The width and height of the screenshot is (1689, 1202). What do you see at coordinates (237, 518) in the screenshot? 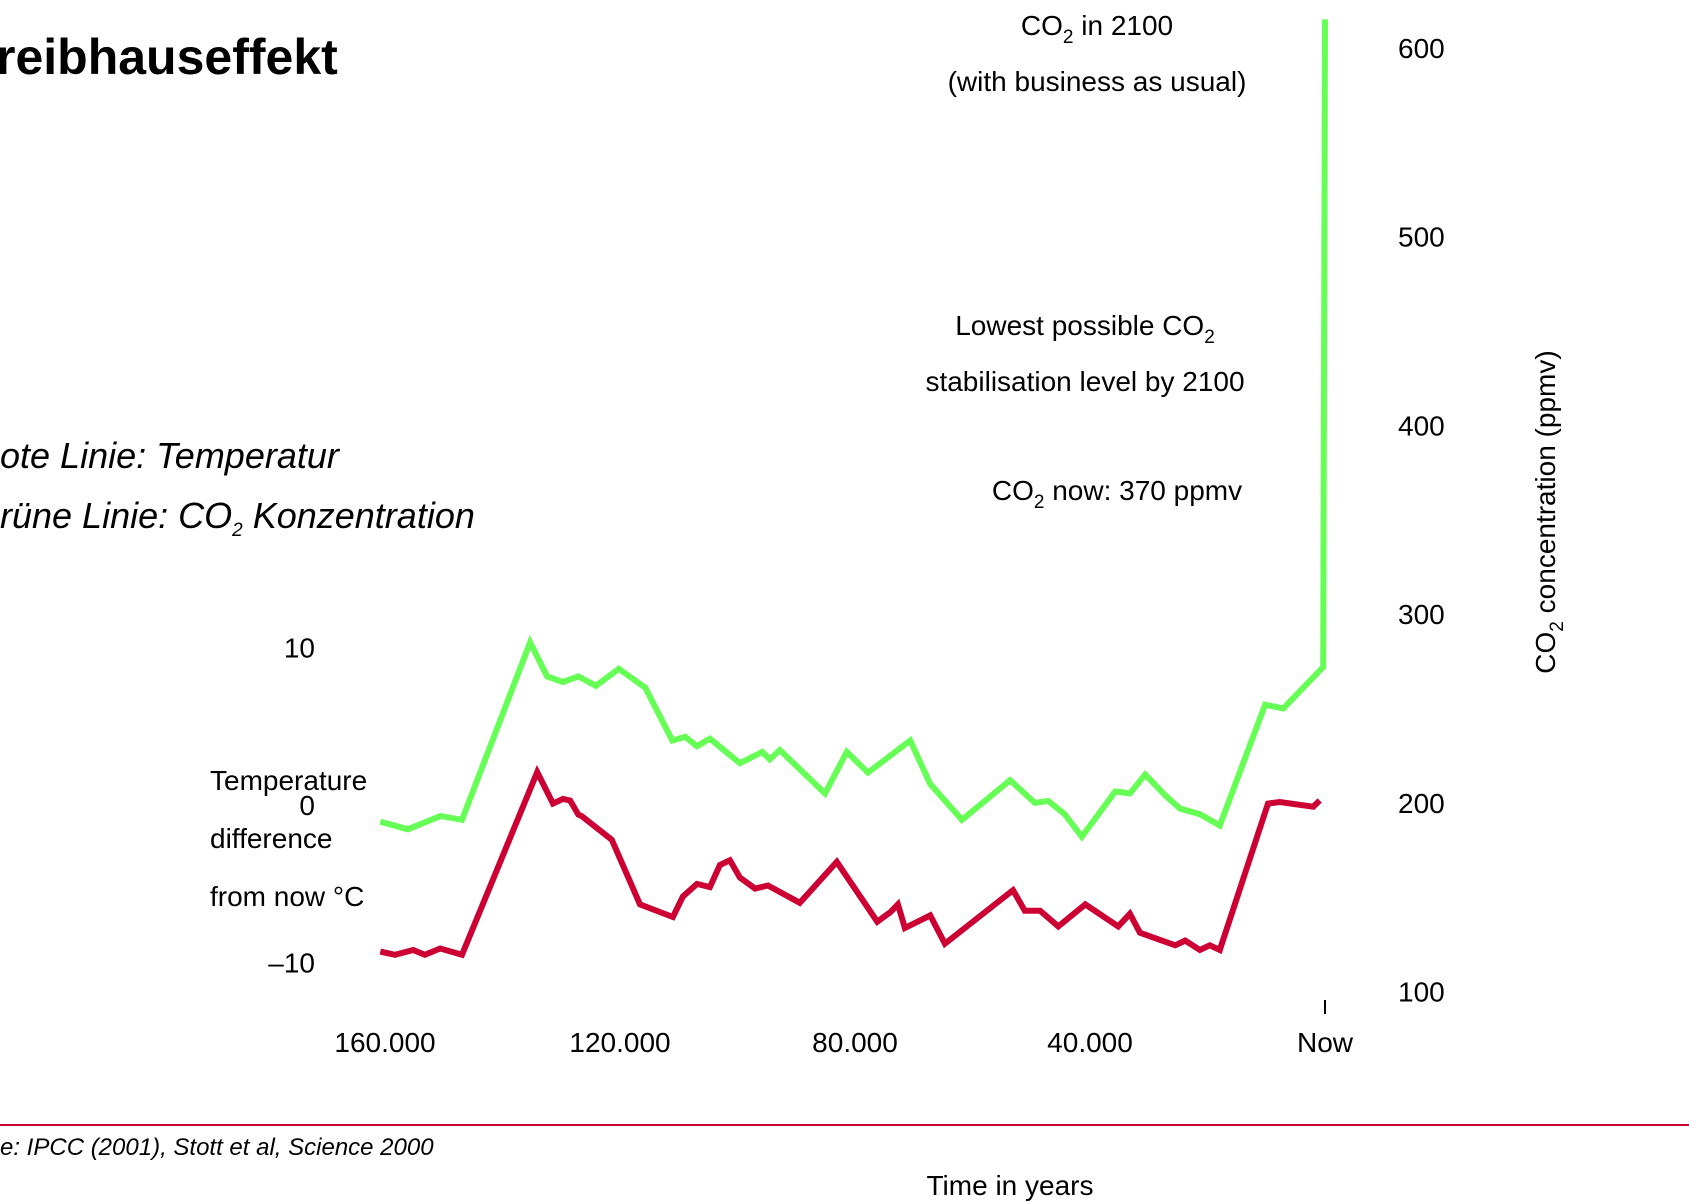
I see `note: rüne Linie: CO2 Konzentration` at bounding box center [237, 518].